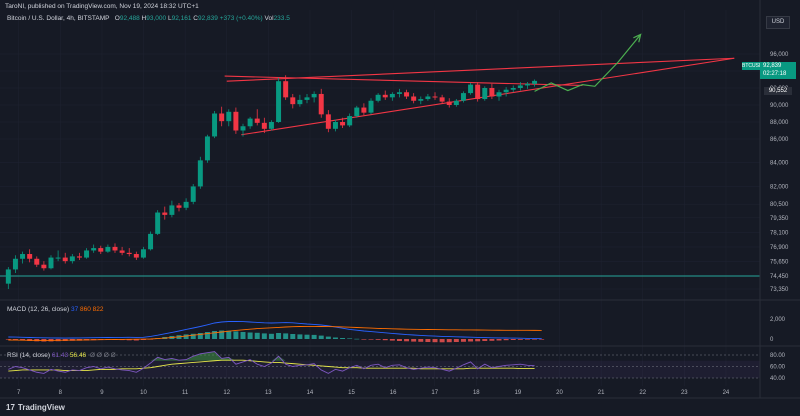 This screenshot has width=800, height=416. I want to click on time-tick-label: 18, so click(476, 393).